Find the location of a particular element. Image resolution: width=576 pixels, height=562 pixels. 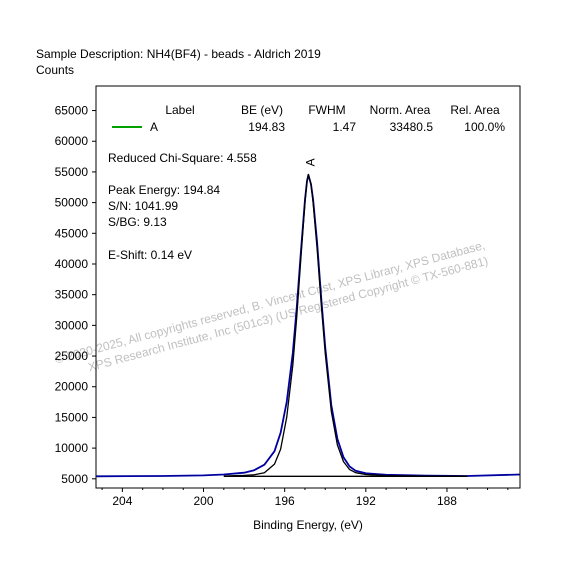

legend-fwhm: 1.47 is located at coordinates (345, 127).